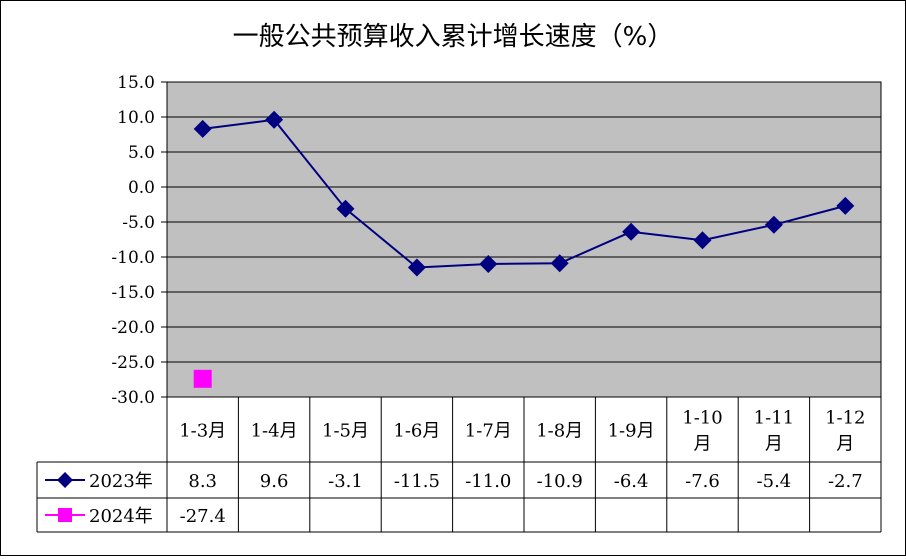  I want to click on x-category-label: 1-8月, so click(559, 431).